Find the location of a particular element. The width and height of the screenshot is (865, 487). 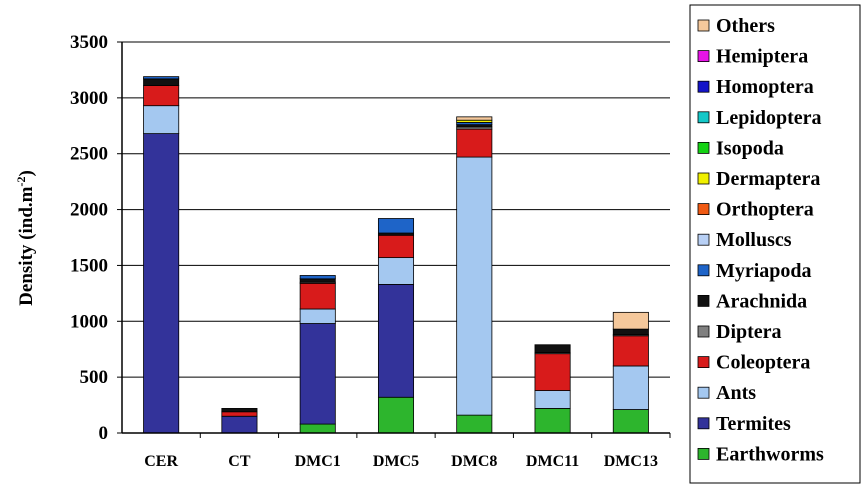

legend-label: Others is located at coordinates (745, 26).